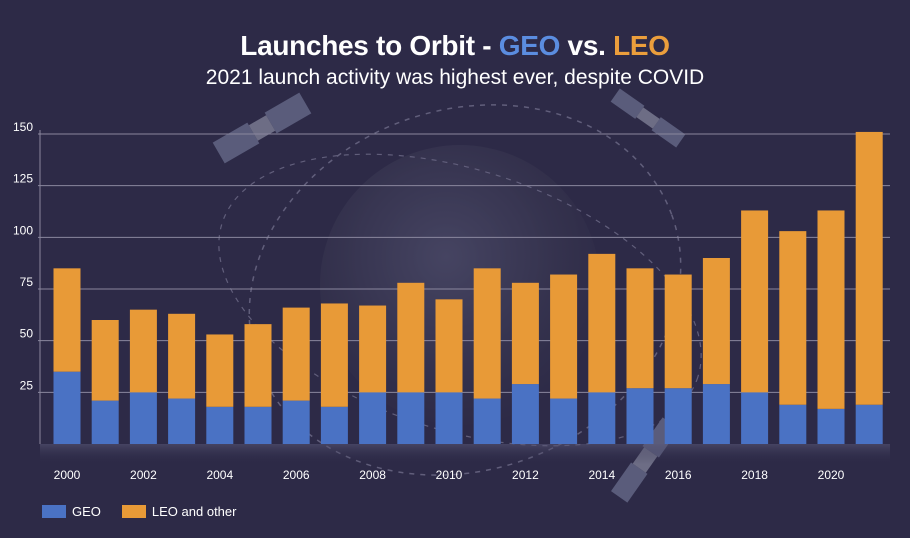 The width and height of the screenshot is (910, 538). I want to click on legend-item-geo: GEO, so click(71, 511).